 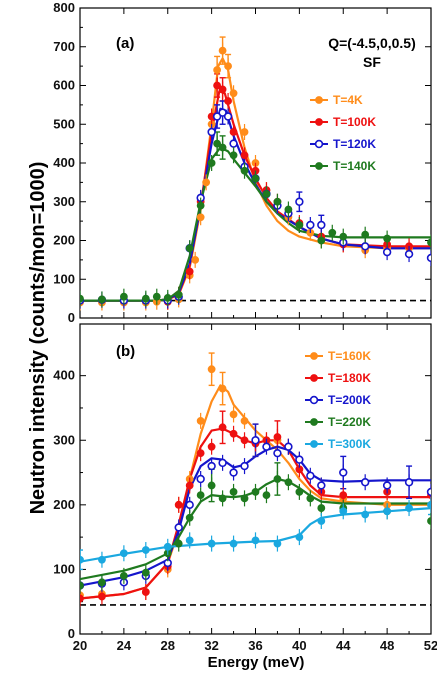 What do you see at coordinates (349, 378) in the screenshot?
I see `legend-label: T=180K` at bounding box center [349, 378].